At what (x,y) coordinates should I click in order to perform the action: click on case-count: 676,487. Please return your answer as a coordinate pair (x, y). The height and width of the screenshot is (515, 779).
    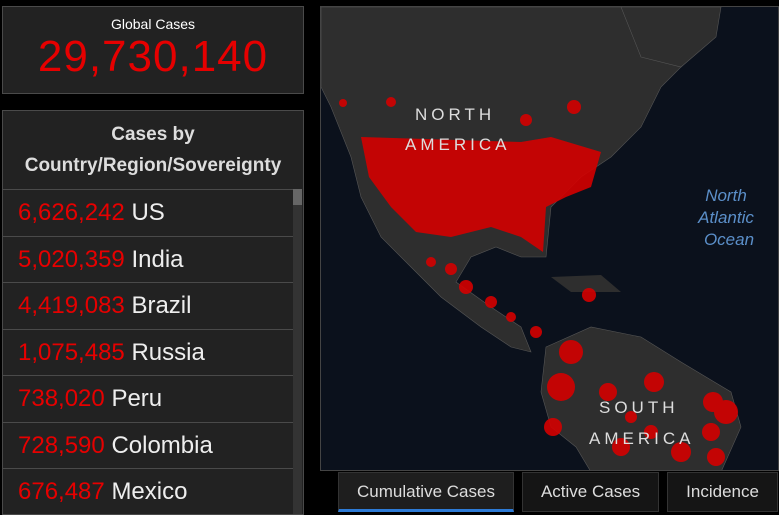
    Looking at the image, I should click on (61, 491).